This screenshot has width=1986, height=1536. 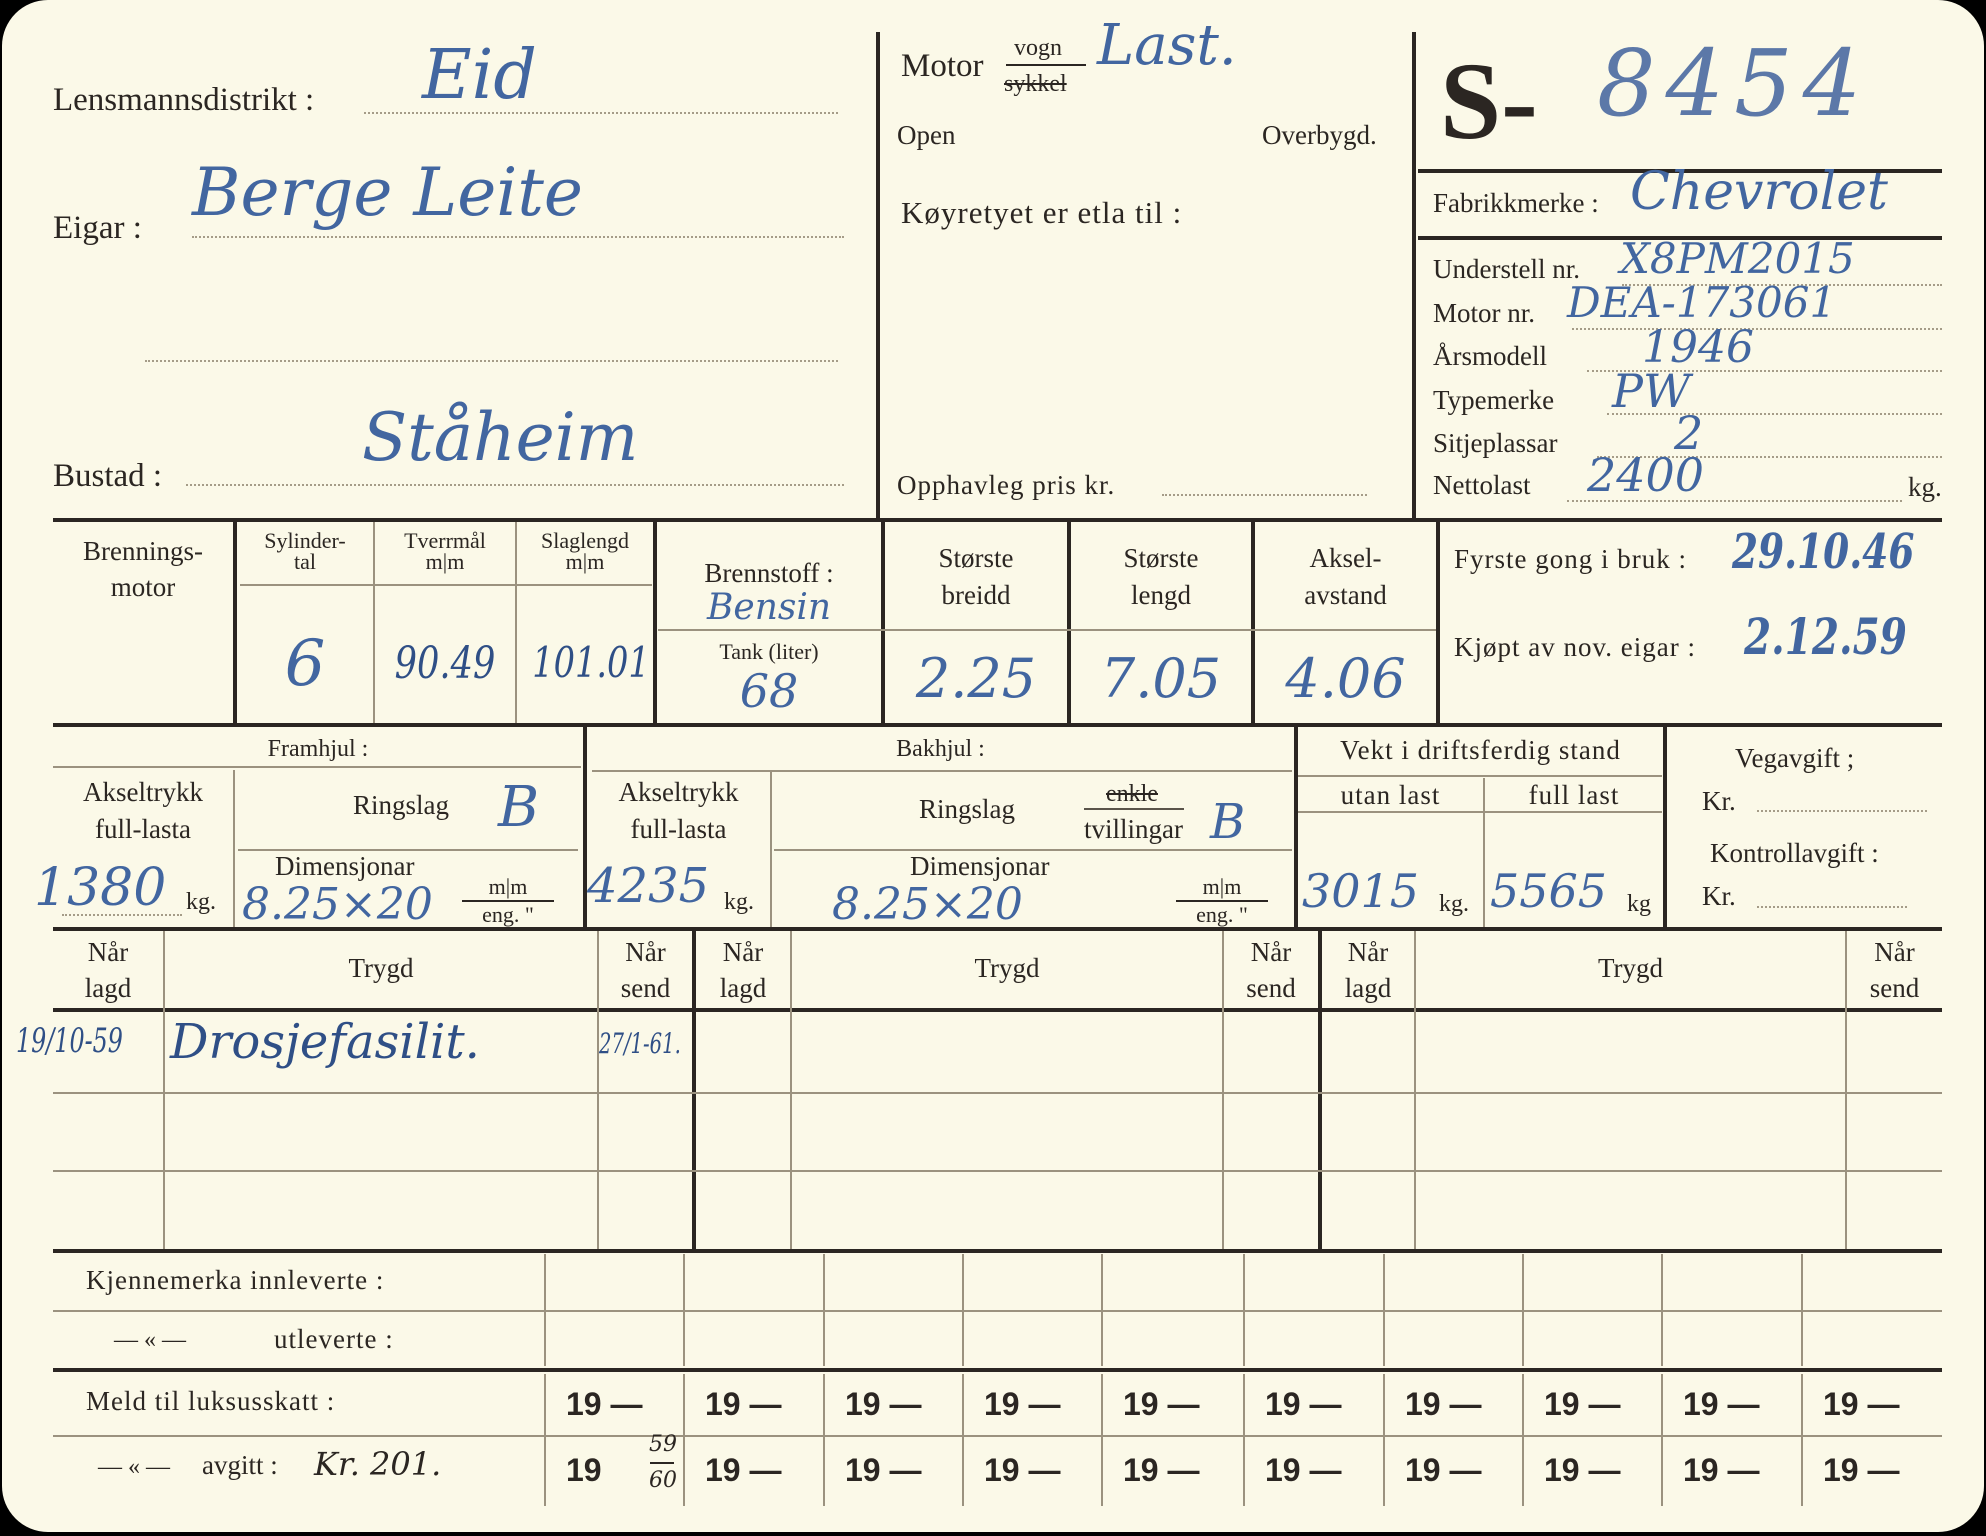 I want to click on kjennemerka-innleverte-label: Kjennemerka innleverte :, so click(x=235, y=1280).